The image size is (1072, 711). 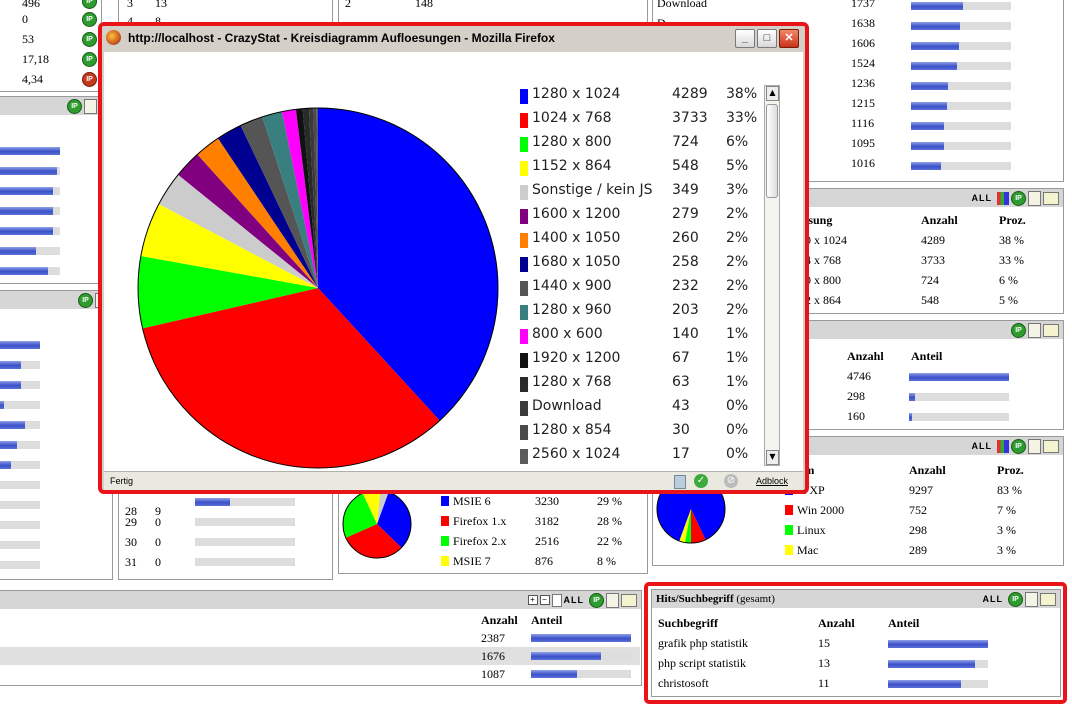 I want to click on weekday-panel: 2 148, so click(x=493, y=13).